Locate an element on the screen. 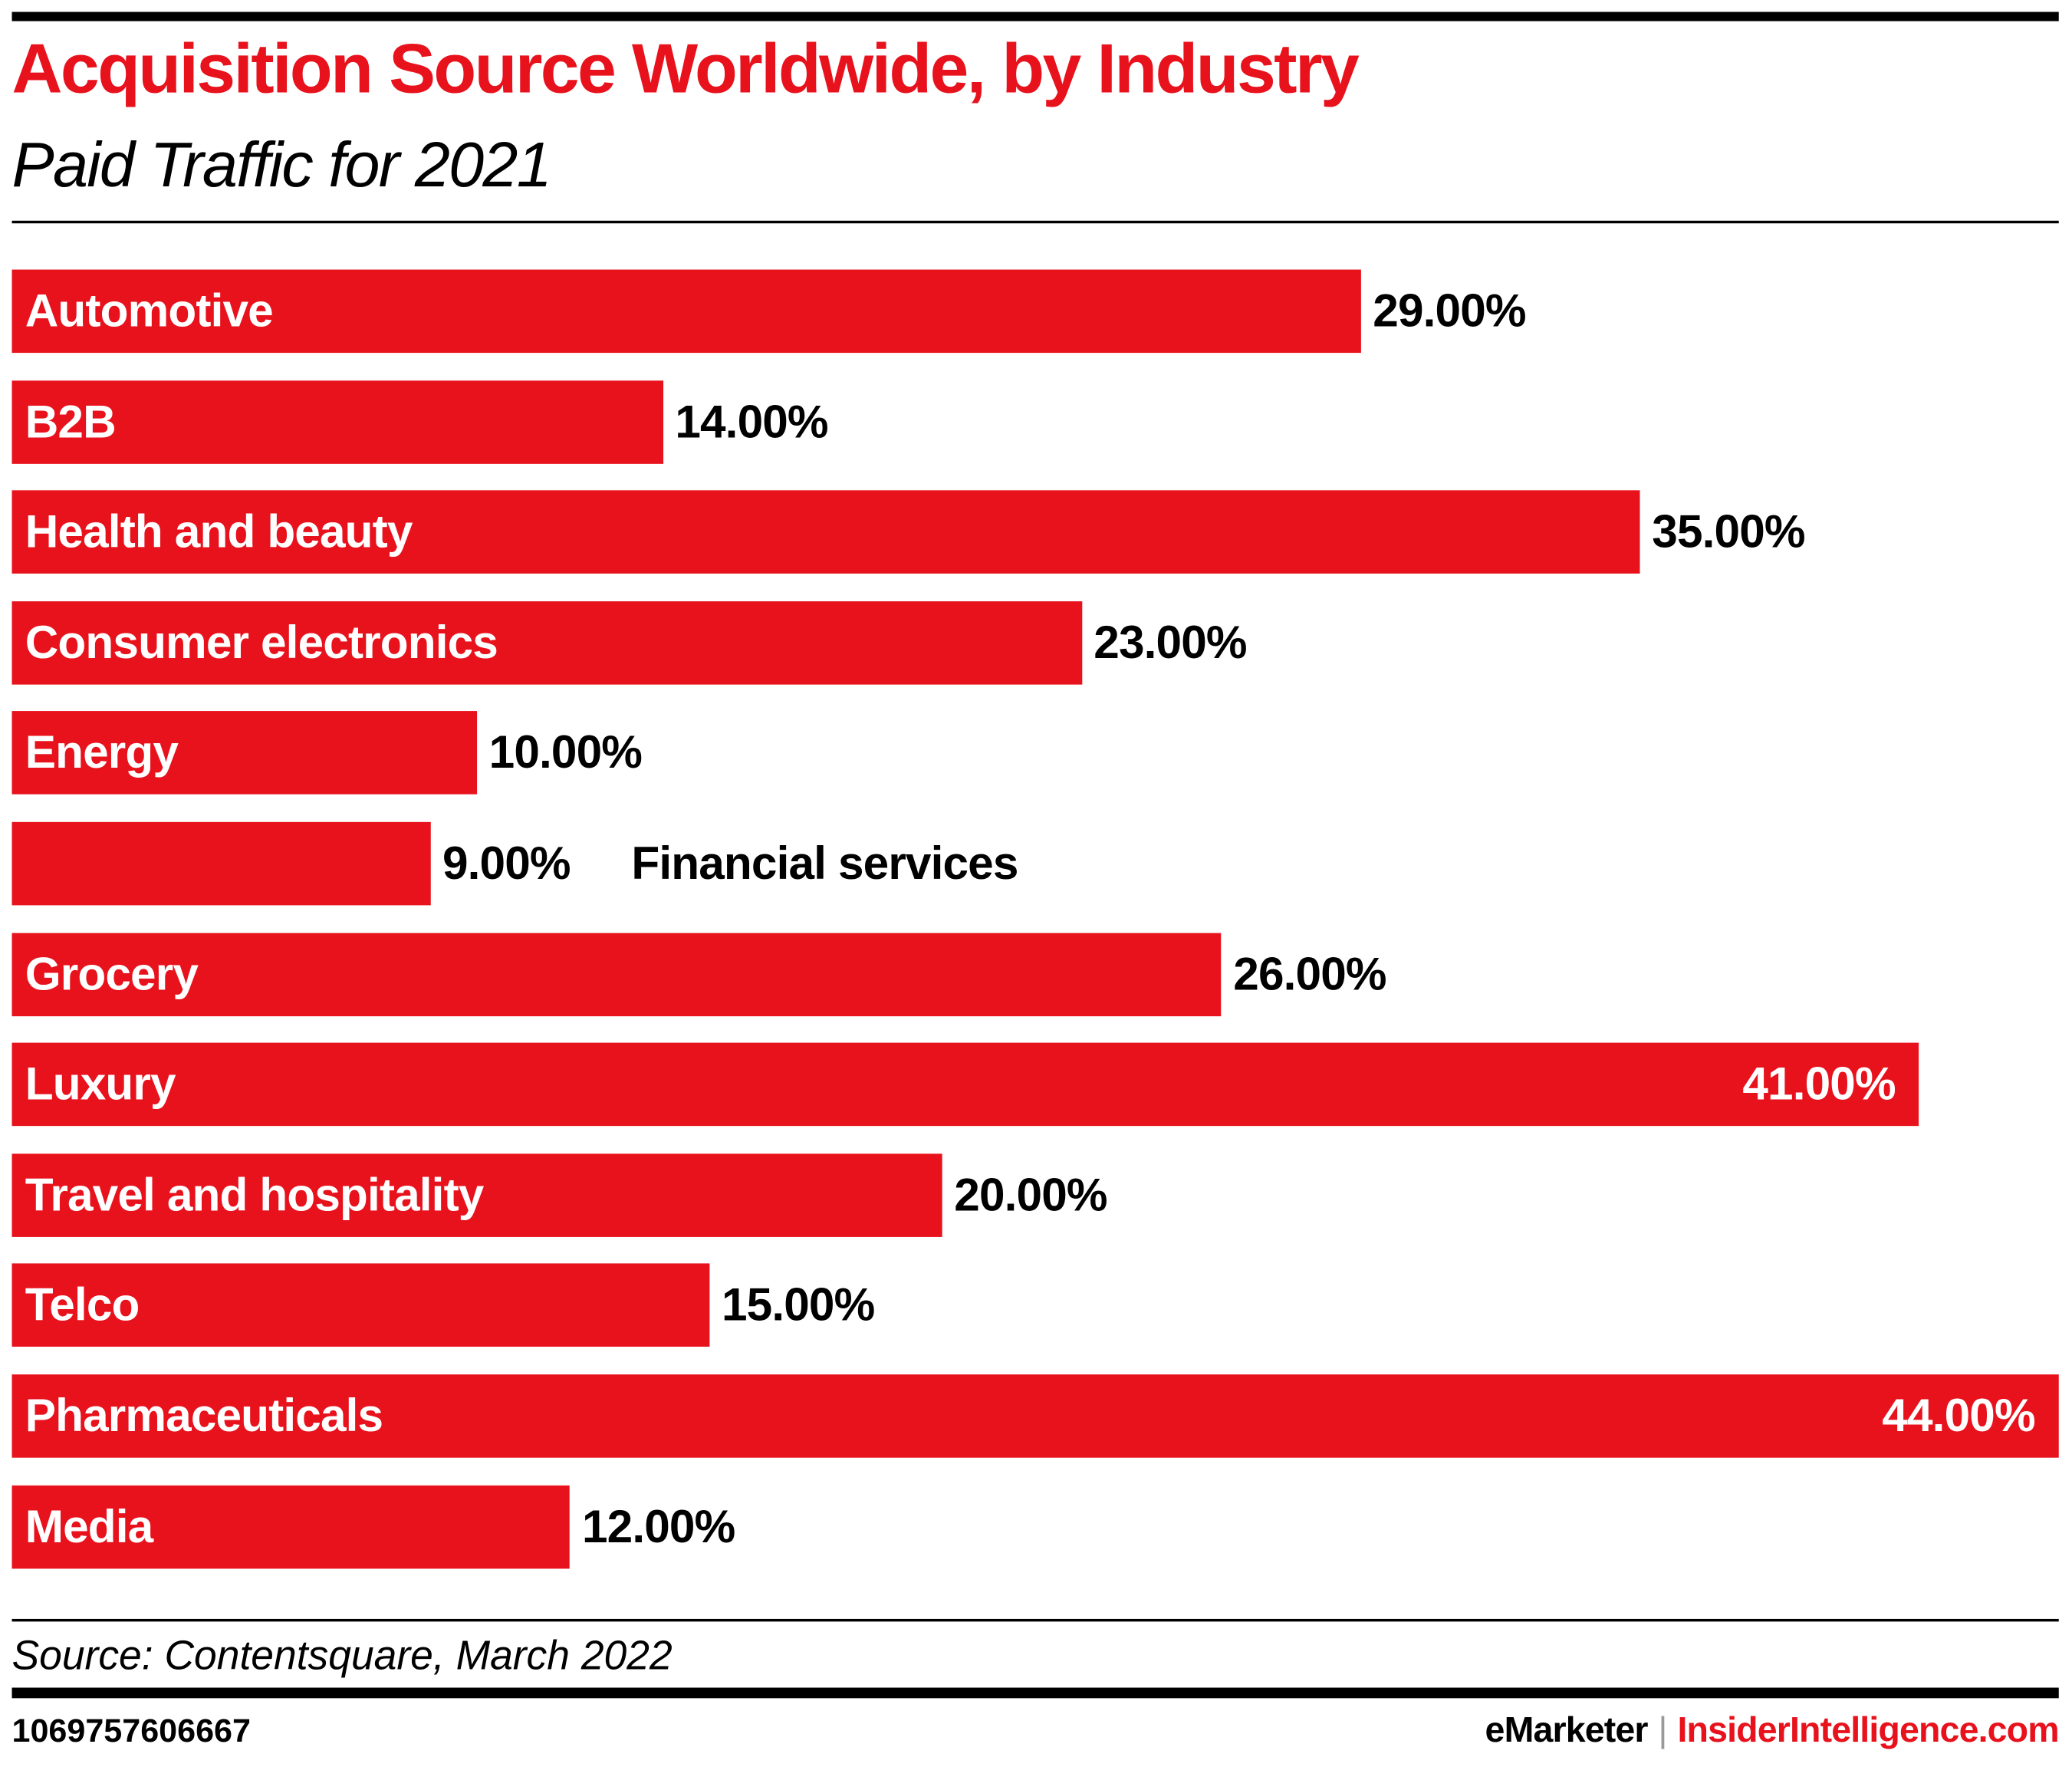 This screenshot has width=2072, height=1767. category-label: B2B is located at coordinates (71, 422).